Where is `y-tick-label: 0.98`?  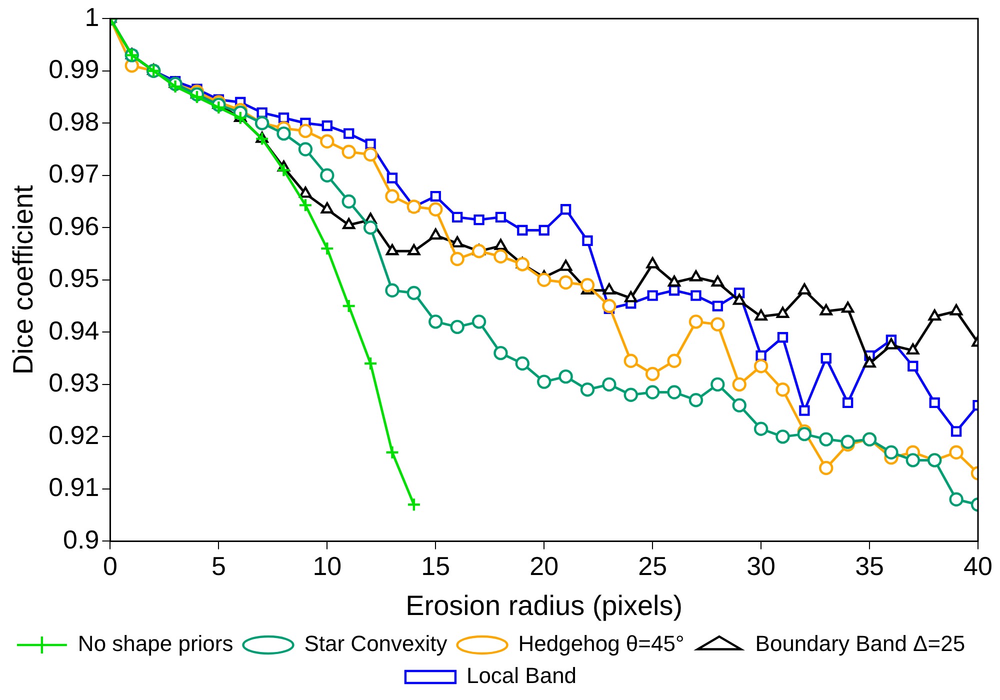
y-tick-label: 0.98 is located at coordinates (74, 121).